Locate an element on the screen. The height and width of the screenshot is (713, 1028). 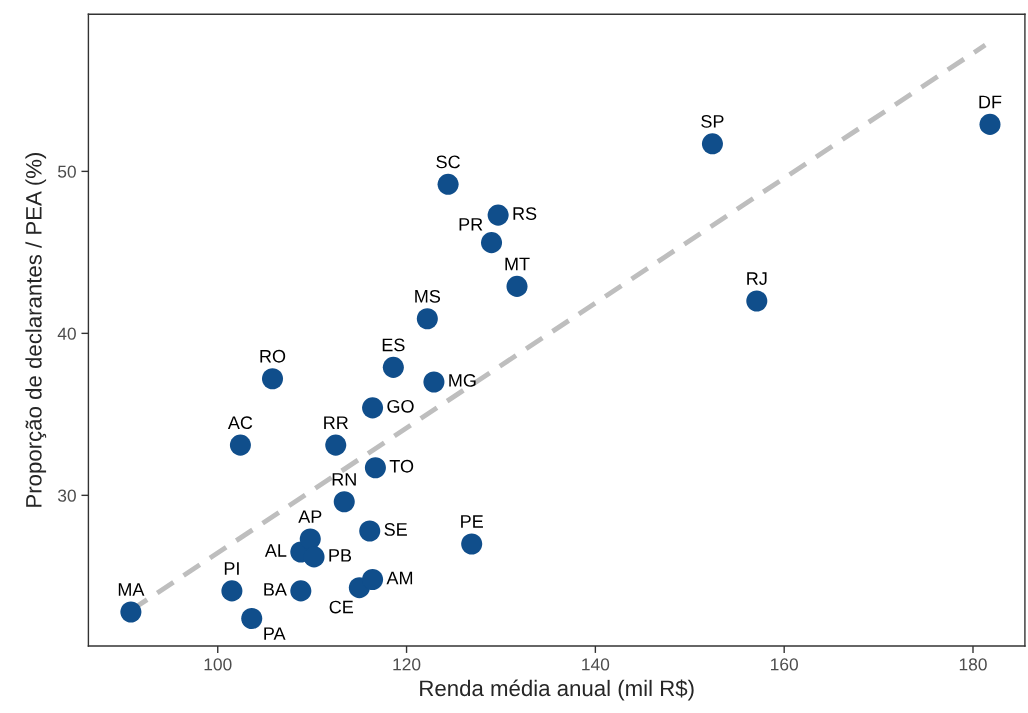
annotation: RR is located at coordinates (336, 422).